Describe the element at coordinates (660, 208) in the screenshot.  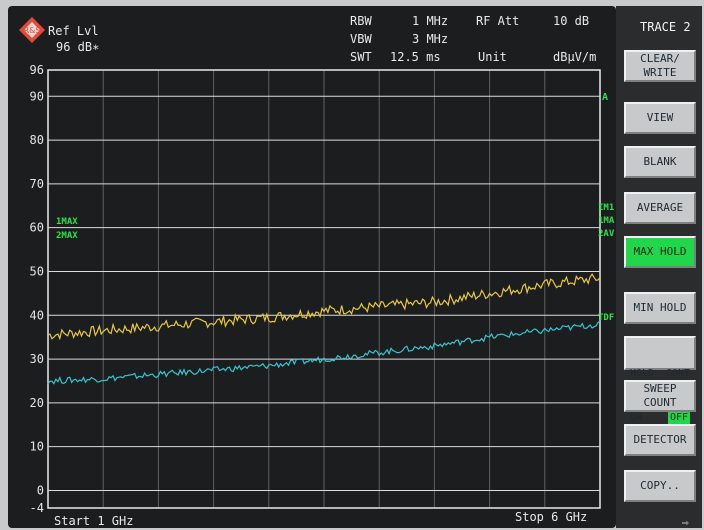
I see `average-softkey: AVERAGE` at that location.